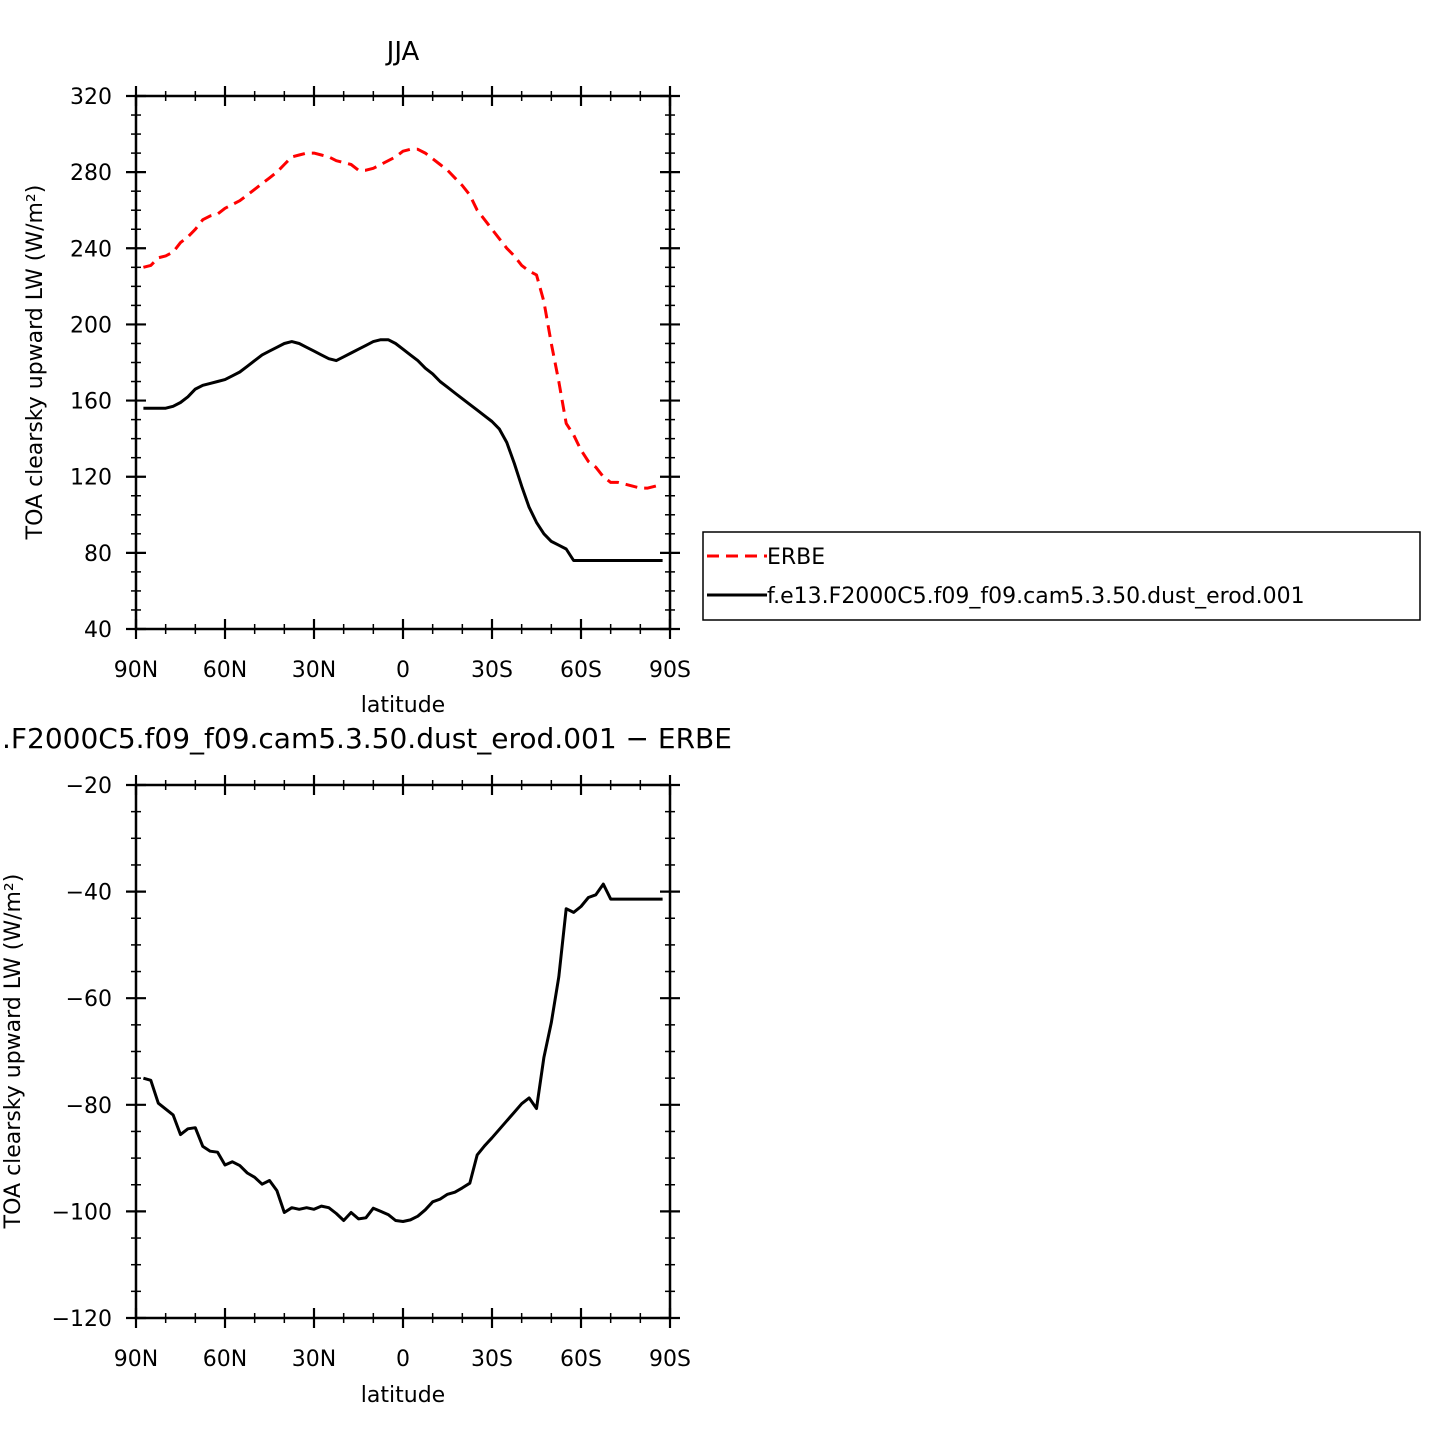 The image size is (1441, 1441). I want to click on bottom-y-tick-label: −120, so click(82, 1319).